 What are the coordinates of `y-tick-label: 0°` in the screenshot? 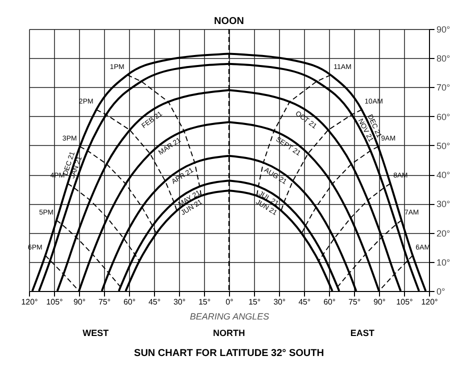 It's located at (441, 291).